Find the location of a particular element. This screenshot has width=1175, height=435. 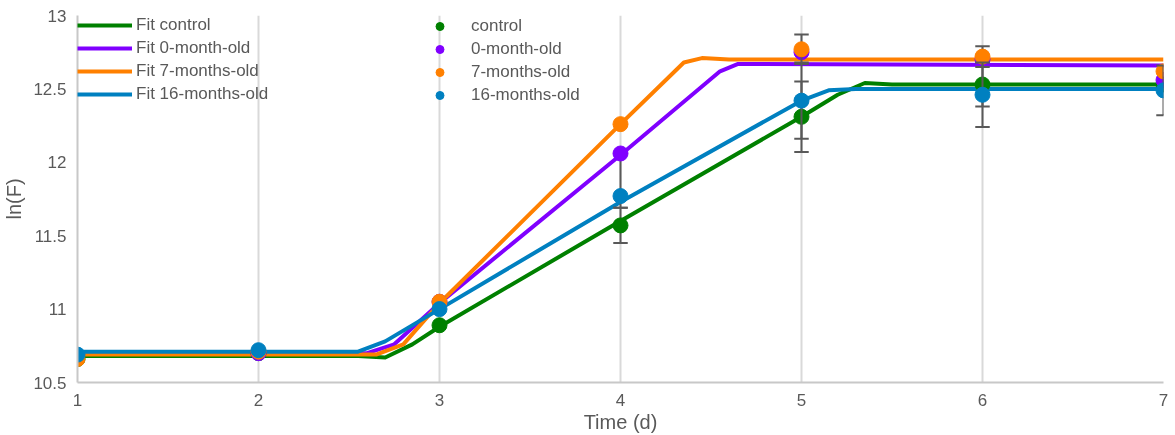

x-axis-title: Time (d) is located at coordinates (620, 421).